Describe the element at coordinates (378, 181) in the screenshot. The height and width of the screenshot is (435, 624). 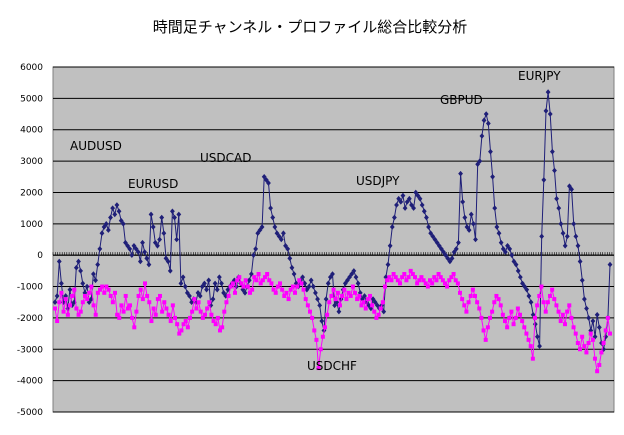
I see `annotation-label: USDJPY` at that location.